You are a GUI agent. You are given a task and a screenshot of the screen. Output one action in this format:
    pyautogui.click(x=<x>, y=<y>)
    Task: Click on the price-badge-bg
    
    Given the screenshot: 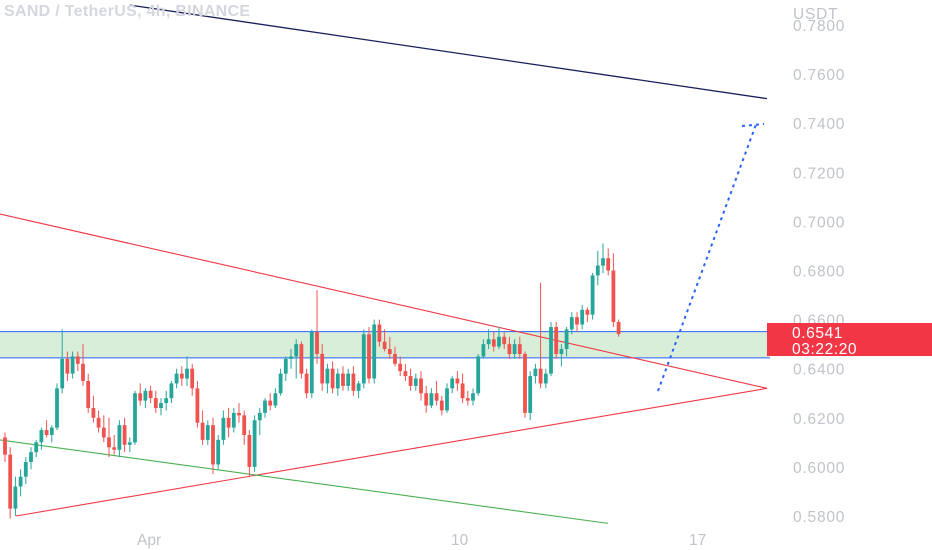 What is the action you would take?
    pyautogui.click(x=849, y=339)
    